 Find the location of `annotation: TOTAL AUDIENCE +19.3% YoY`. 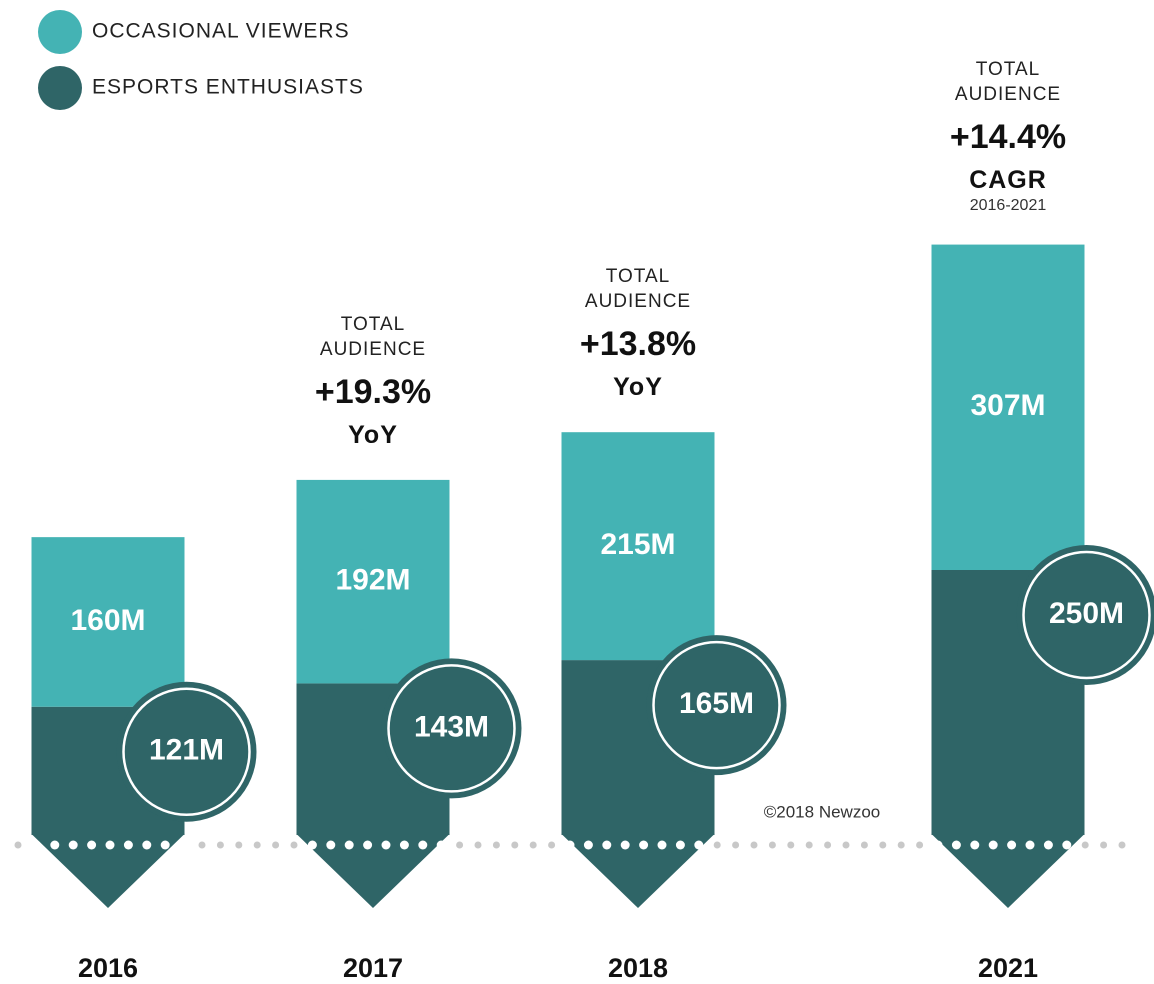

annotation: TOTAL AUDIENCE +19.3% YoY is located at coordinates (373, 381).